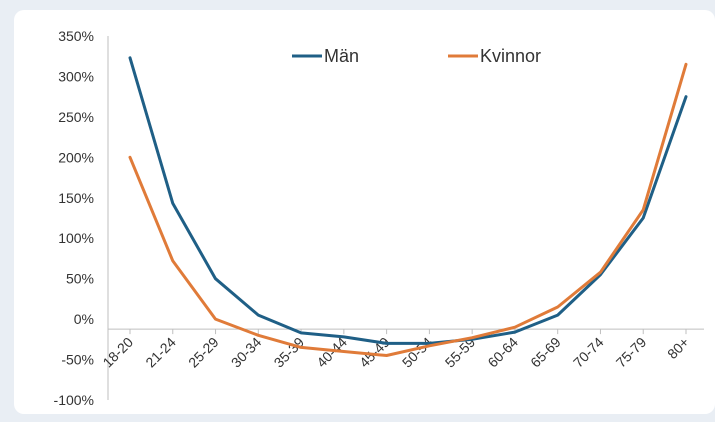  What do you see at coordinates (77, 360) in the screenshot?
I see `y-tick-label: -50%` at bounding box center [77, 360].